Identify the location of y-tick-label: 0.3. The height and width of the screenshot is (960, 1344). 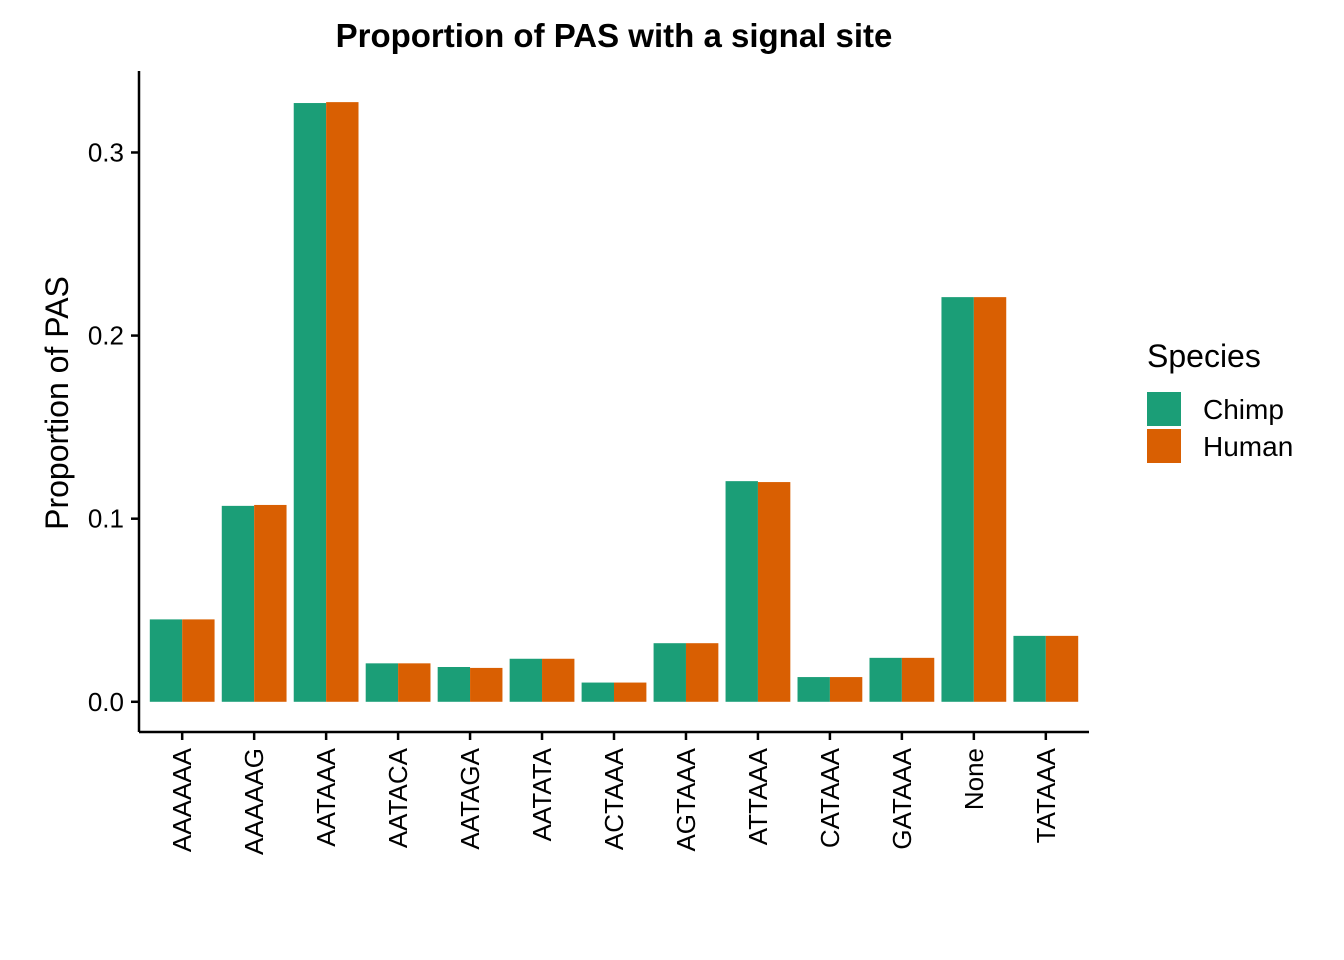
(106, 152).